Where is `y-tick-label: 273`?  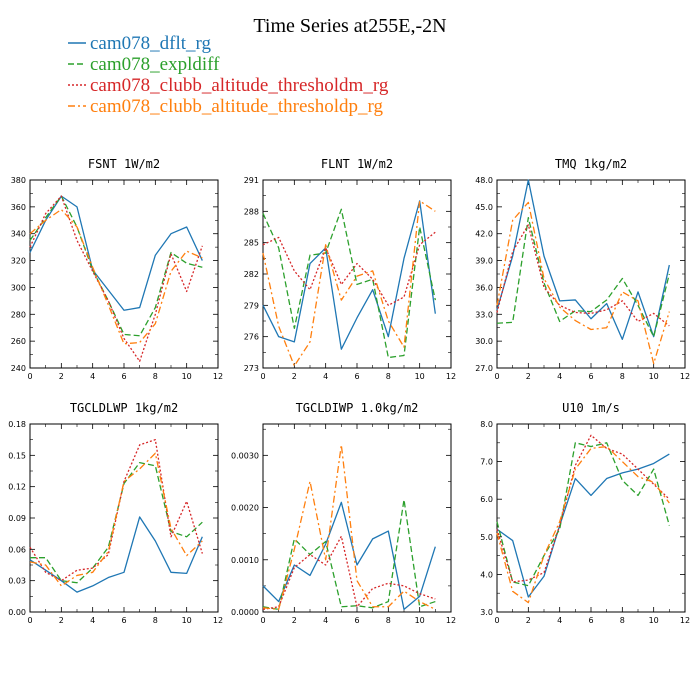 y-tick-label: 273 is located at coordinates (251, 368).